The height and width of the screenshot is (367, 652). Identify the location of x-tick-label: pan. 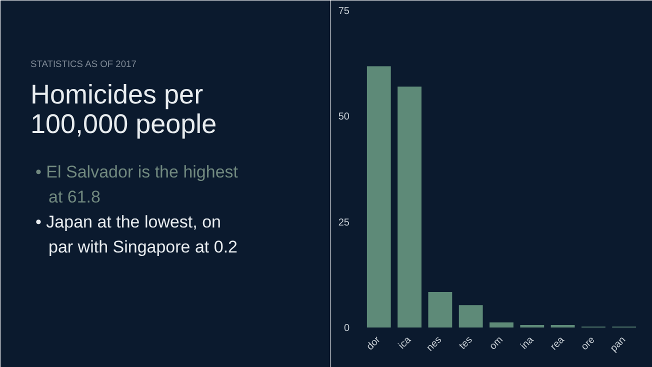
(618, 344).